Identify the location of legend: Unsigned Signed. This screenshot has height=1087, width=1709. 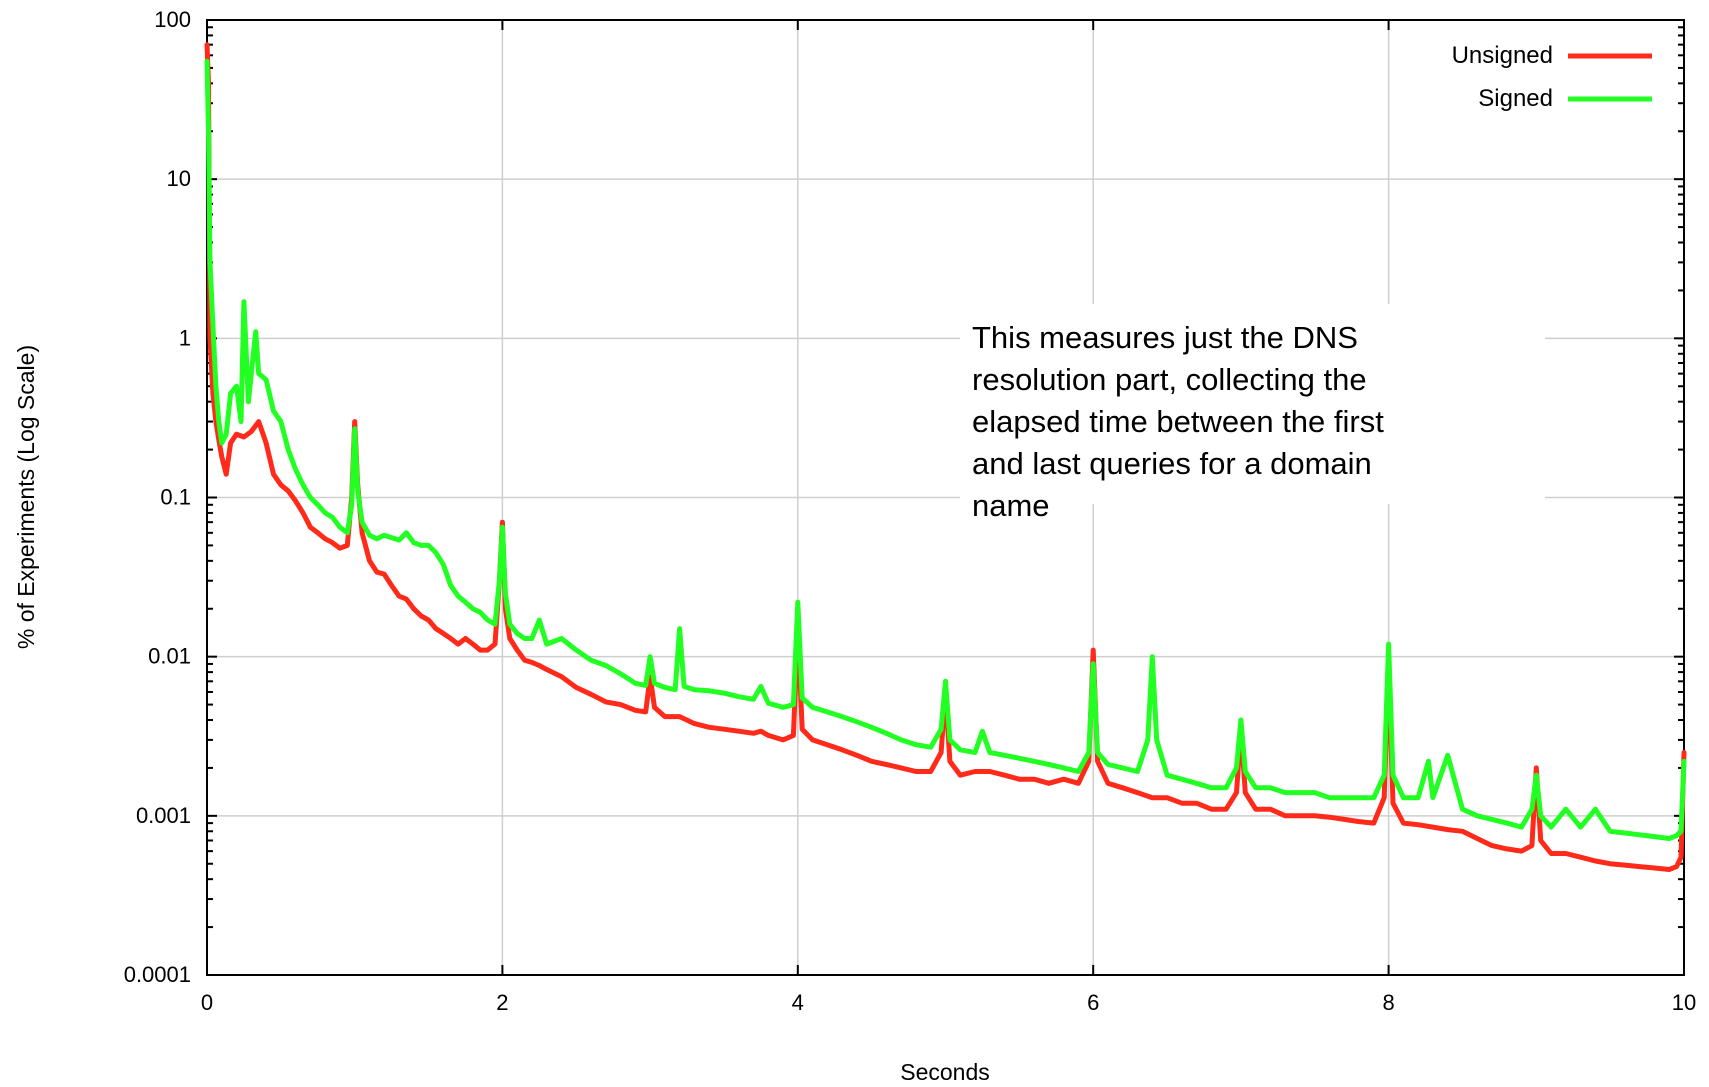
(1552, 77).